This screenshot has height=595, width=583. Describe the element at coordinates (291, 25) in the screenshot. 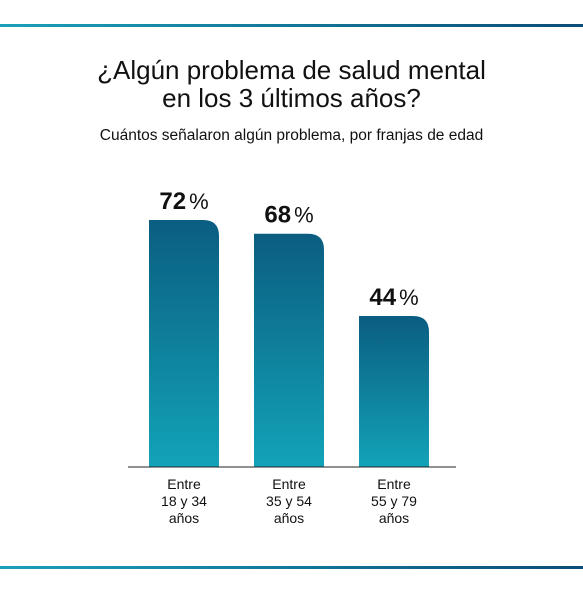

I see `top-rule` at that location.